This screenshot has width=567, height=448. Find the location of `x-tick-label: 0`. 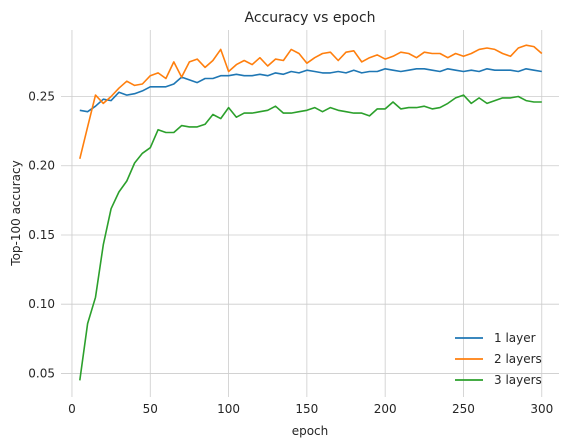

x-tick-label: 0 is located at coordinates (72, 409).